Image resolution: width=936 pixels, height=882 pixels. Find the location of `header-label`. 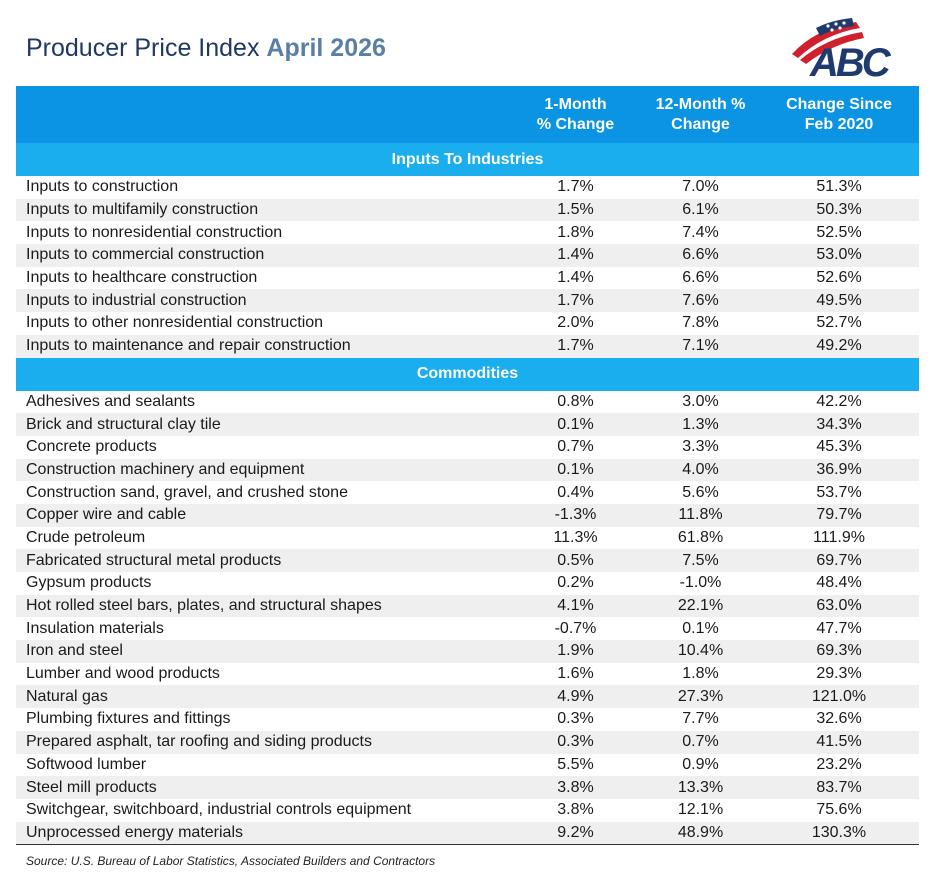

header-label is located at coordinates (262, 114).